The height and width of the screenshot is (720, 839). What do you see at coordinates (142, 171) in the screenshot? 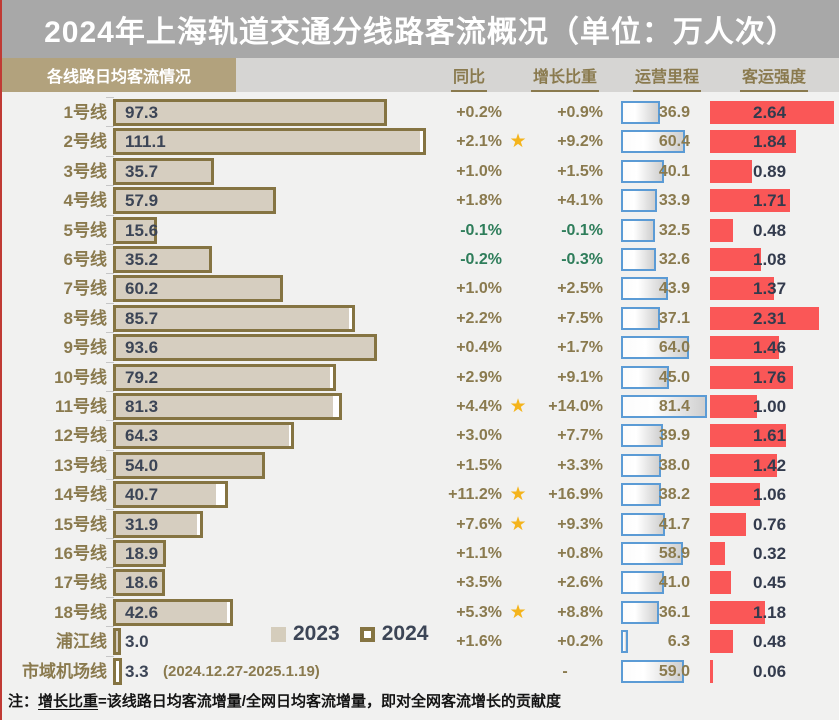
I see `avg-flow-value: 35.7` at bounding box center [142, 171].